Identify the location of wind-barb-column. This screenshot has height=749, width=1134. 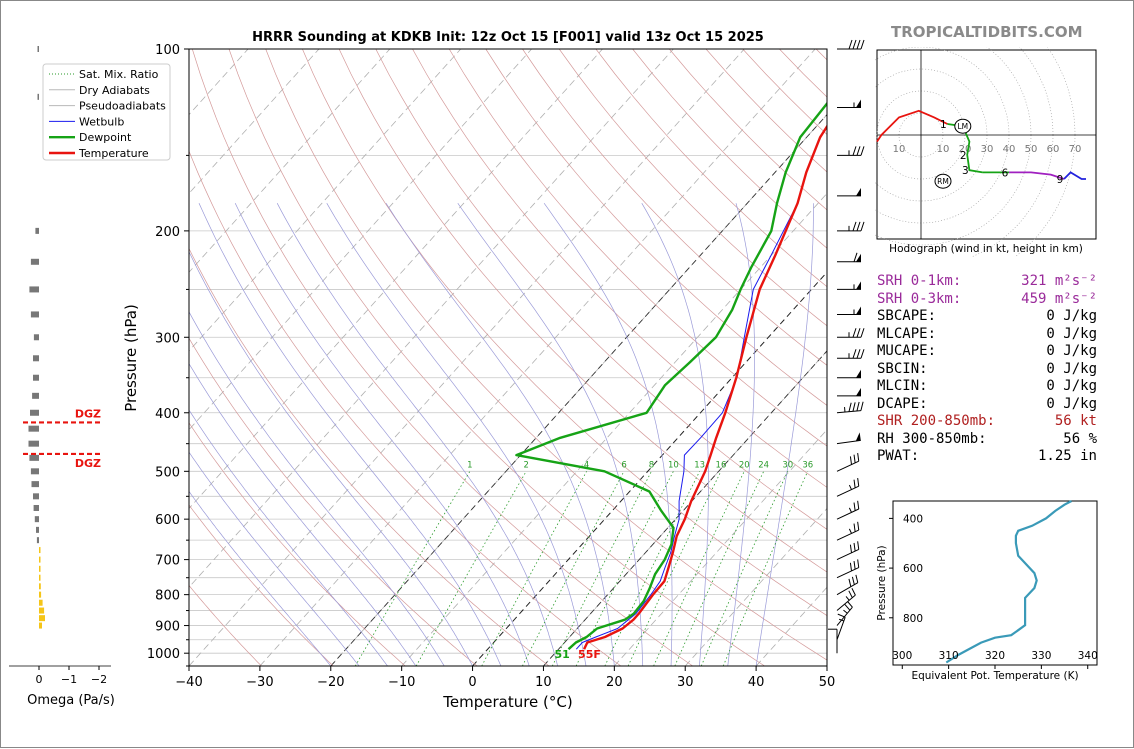
(846, 346).